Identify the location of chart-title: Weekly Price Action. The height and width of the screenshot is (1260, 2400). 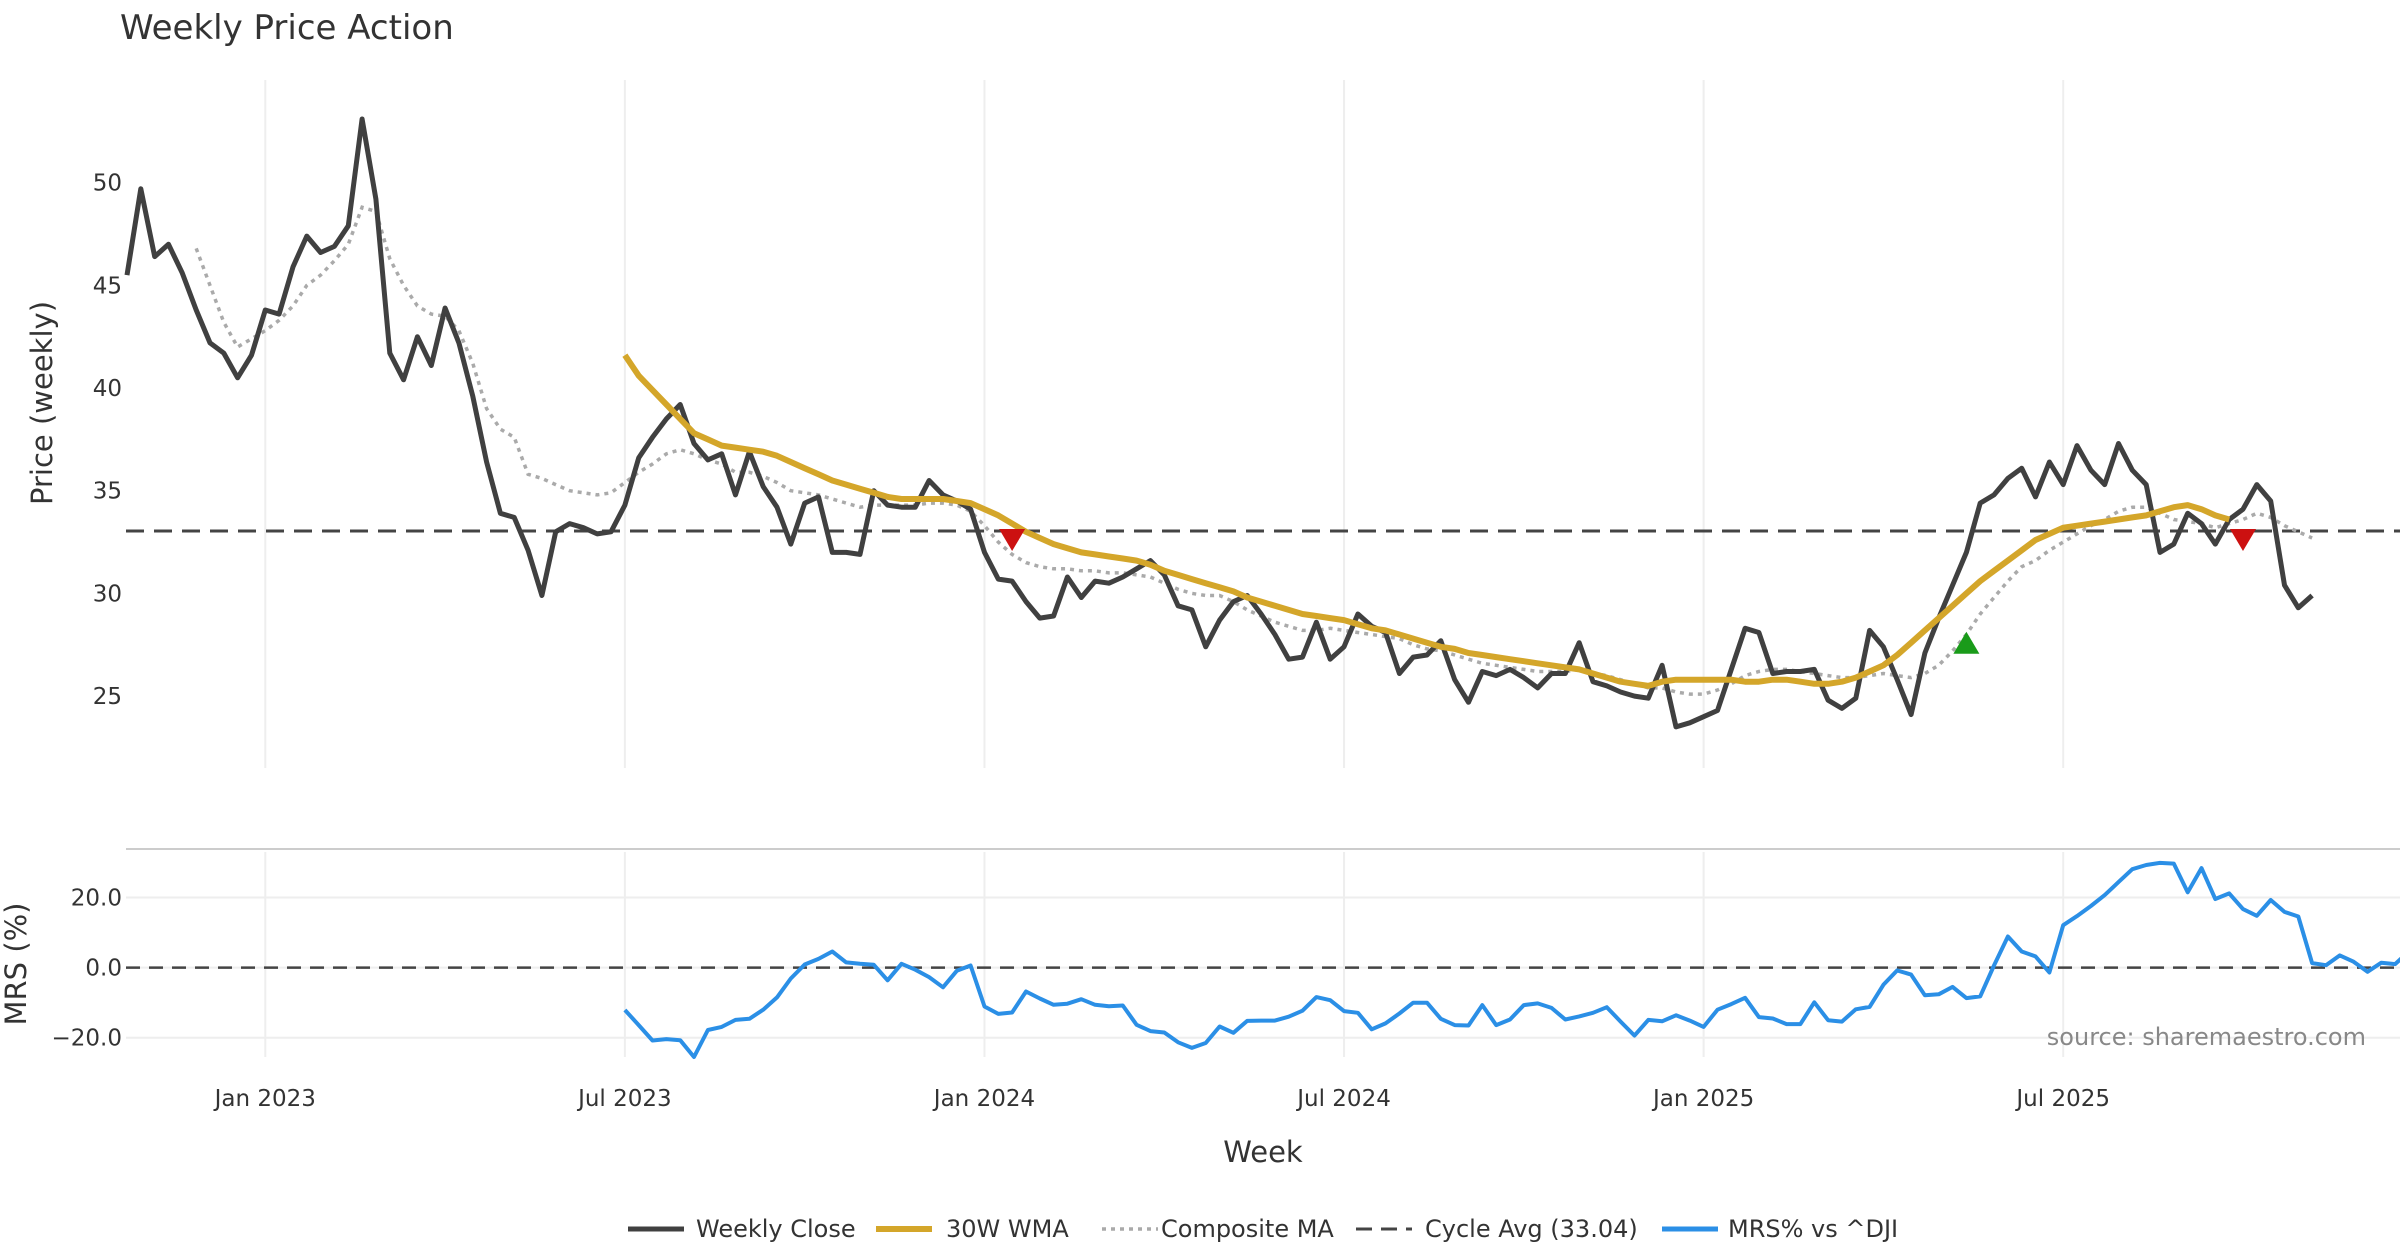
(287, 28).